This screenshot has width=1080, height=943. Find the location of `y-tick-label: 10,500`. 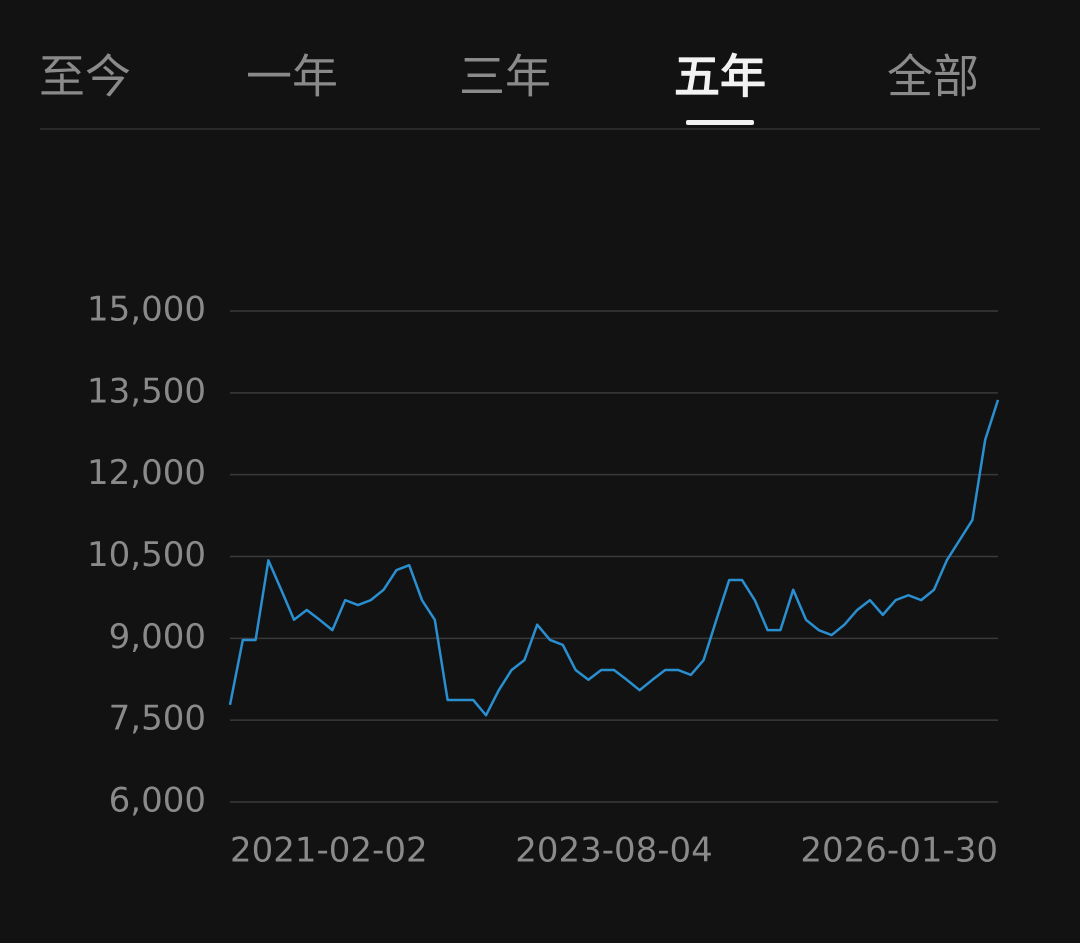

y-tick-label: 10,500 is located at coordinates (146, 555).